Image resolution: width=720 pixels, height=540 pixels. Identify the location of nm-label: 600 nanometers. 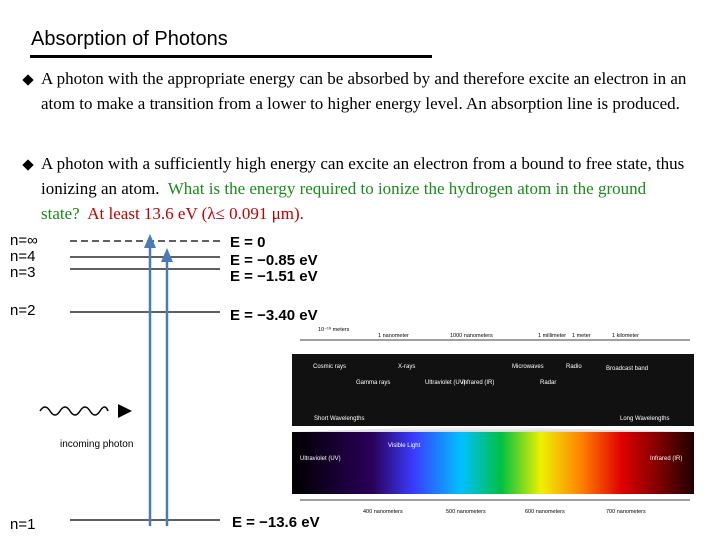
(545, 512).